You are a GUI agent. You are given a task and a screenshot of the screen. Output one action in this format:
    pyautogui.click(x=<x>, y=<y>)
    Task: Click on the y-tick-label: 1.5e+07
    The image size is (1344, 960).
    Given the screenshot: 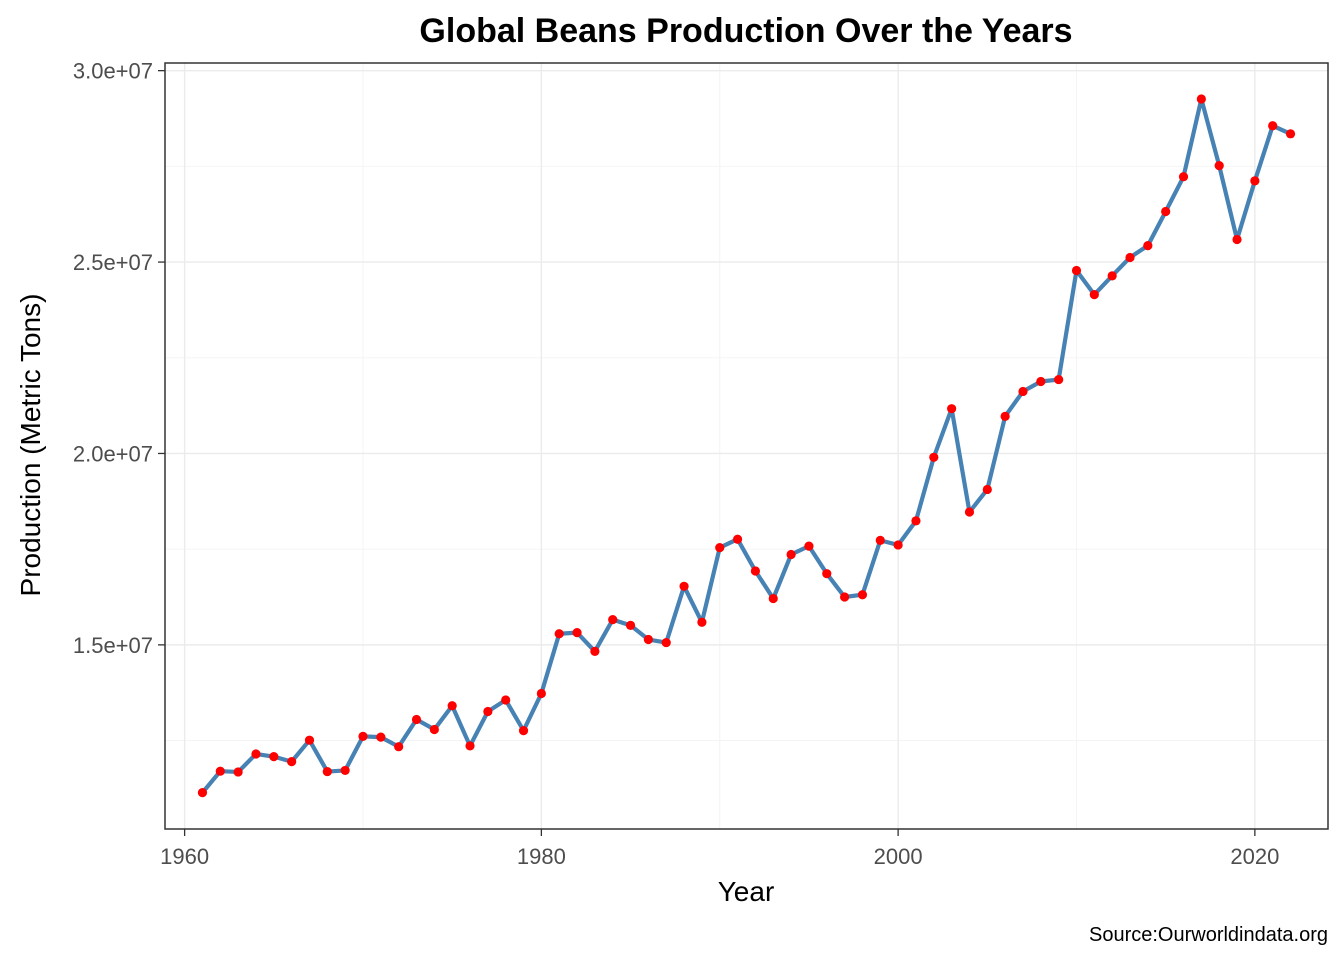 What is the action you would take?
    pyautogui.click(x=113, y=645)
    